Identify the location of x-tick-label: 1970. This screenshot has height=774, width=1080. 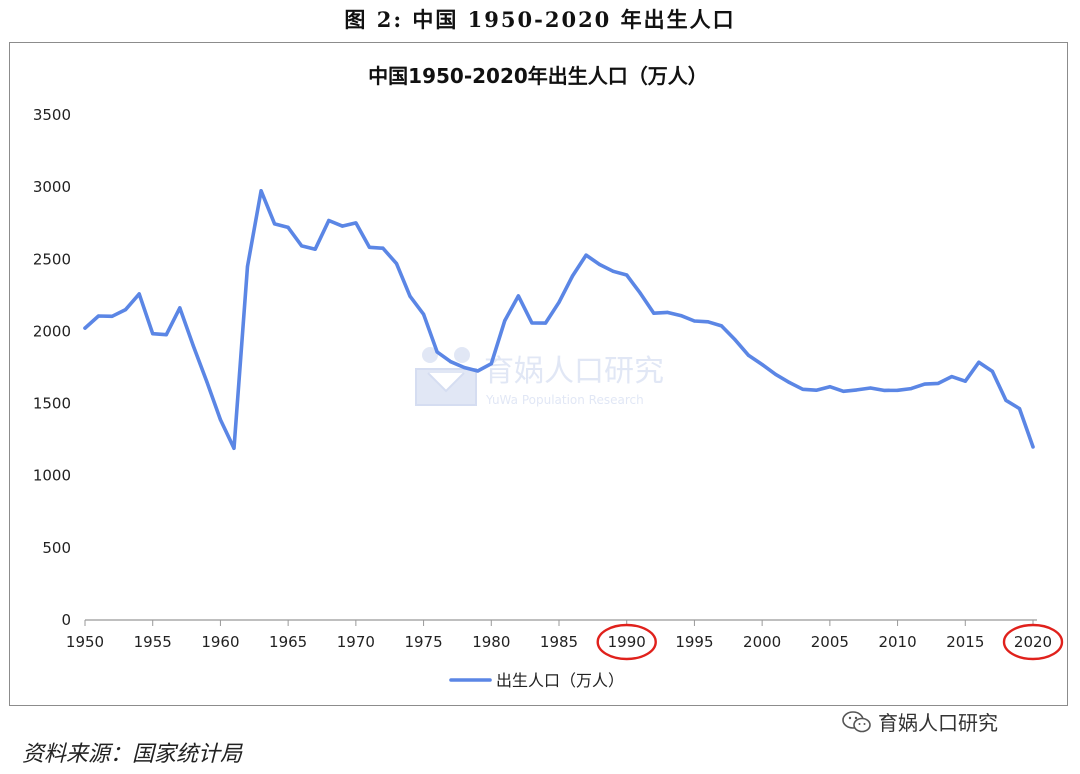
(356, 642).